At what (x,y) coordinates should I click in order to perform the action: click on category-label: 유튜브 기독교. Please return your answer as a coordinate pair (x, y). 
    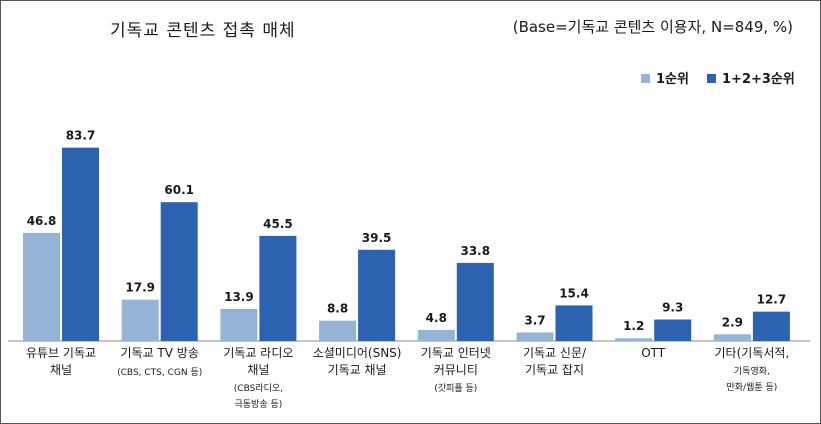
    Looking at the image, I should click on (61, 353).